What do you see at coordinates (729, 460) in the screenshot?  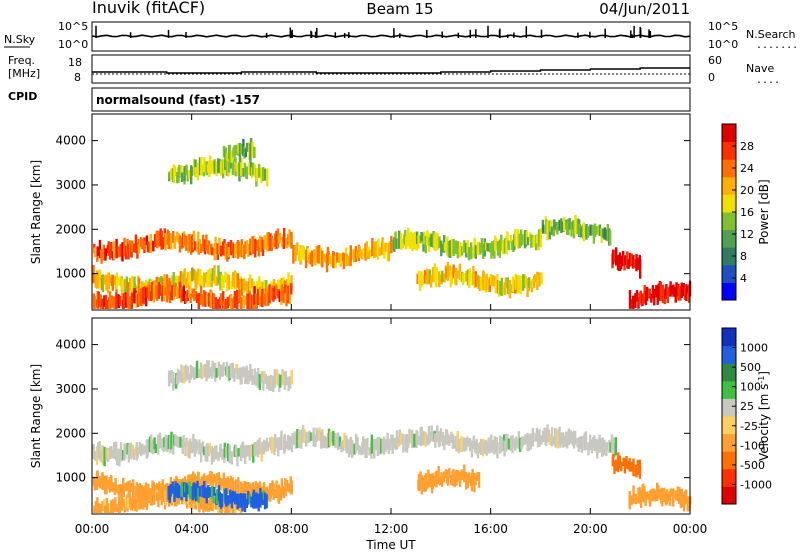 I see `colorbar-segment` at bounding box center [729, 460].